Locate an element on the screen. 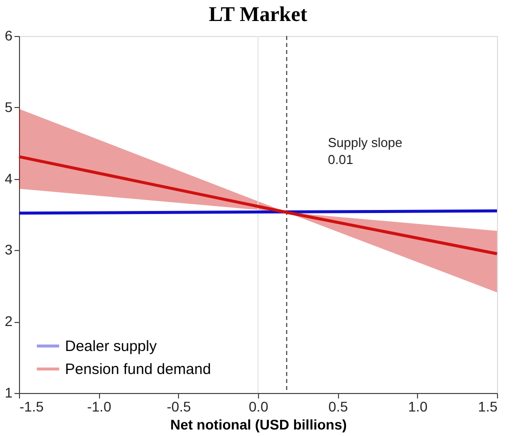 The width and height of the screenshot is (513, 436). x-tick-label: -1.5 is located at coordinates (32, 406).